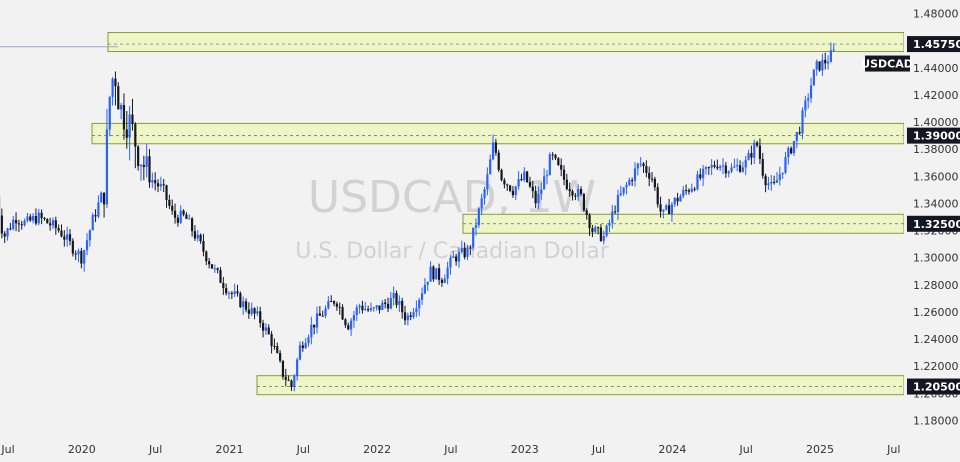 This screenshot has height=462, width=960. I want to click on time-axis, so click(452, 448).